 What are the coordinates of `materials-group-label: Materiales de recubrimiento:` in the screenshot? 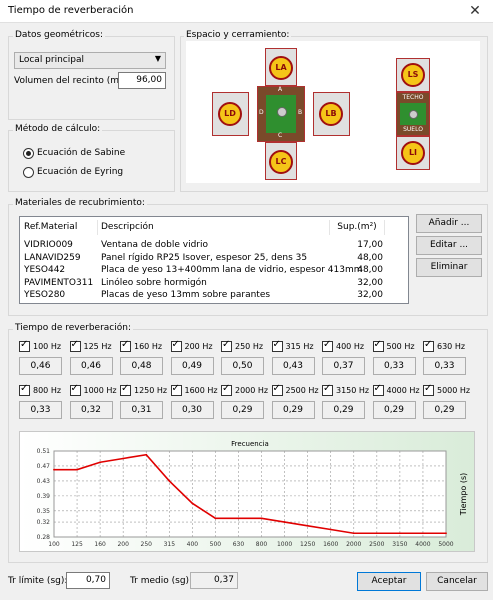 It's located at (80, 203).